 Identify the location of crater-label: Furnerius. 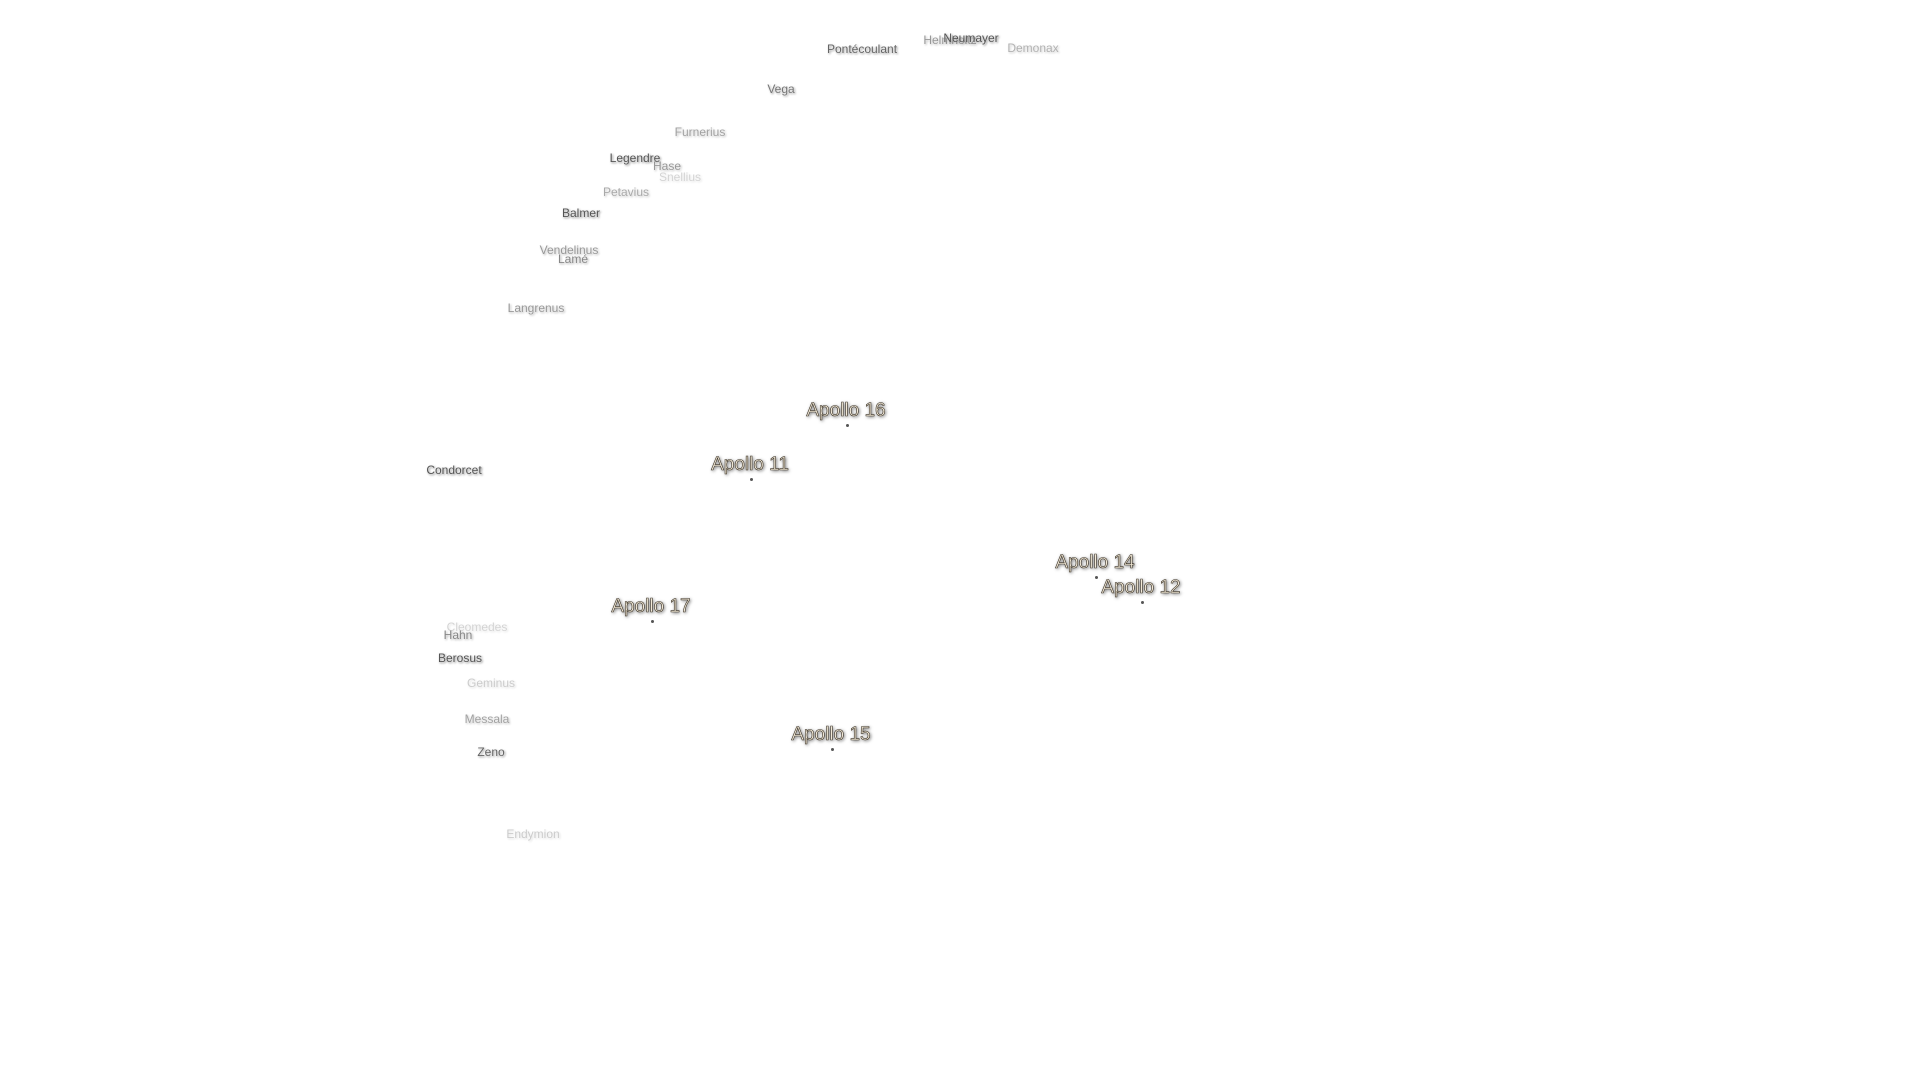
(700, 132).